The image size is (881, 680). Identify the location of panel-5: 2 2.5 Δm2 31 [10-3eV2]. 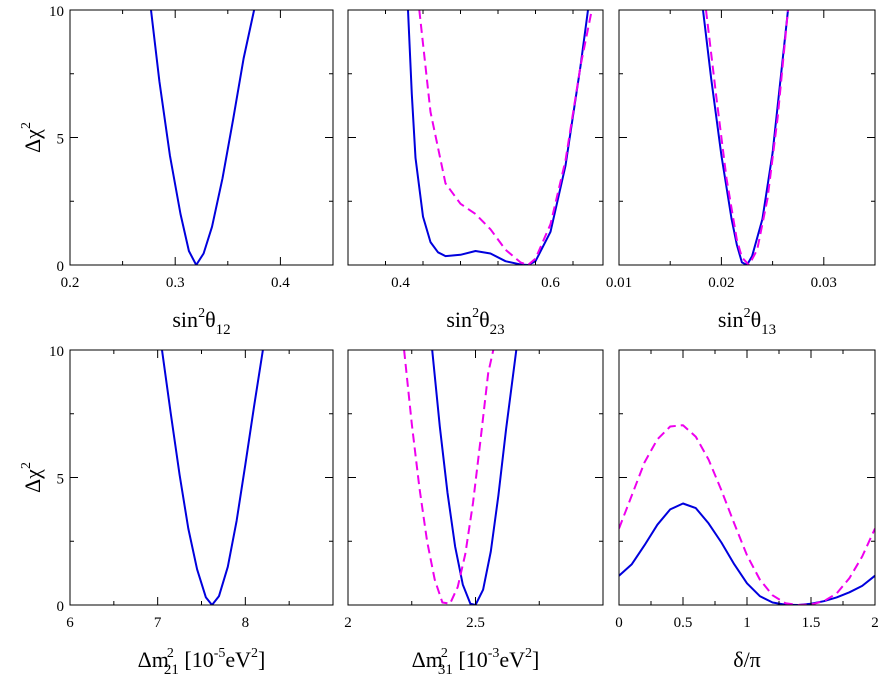
(474, 513).